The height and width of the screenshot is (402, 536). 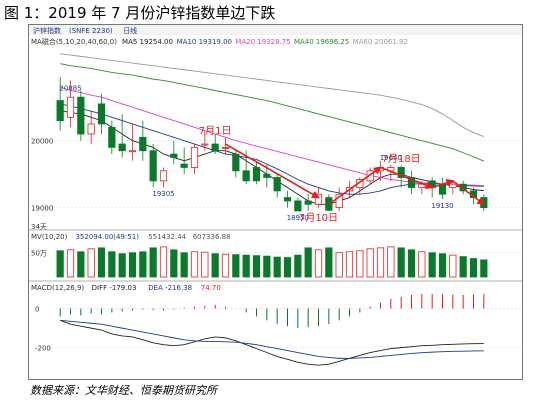 I want to click on tab-label-2: 日线, so click(x=130, y=30).